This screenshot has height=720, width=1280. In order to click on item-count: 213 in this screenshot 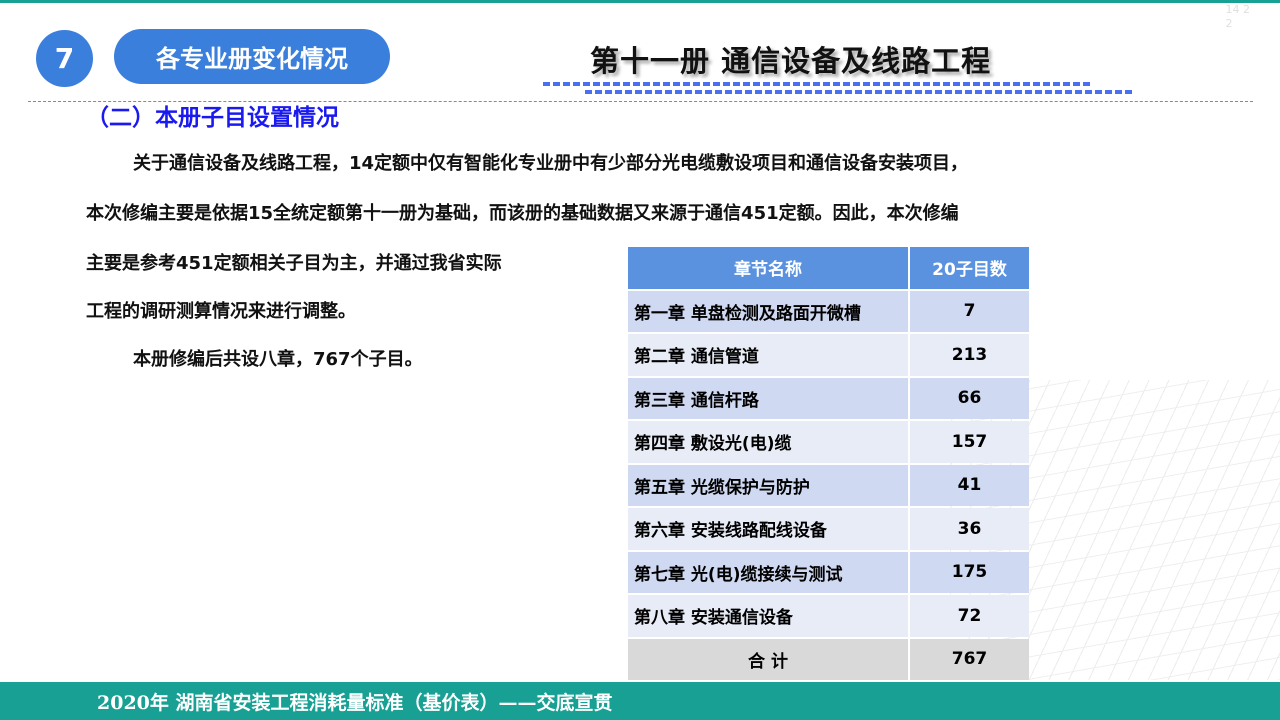, I will do `click(969, 355)`.